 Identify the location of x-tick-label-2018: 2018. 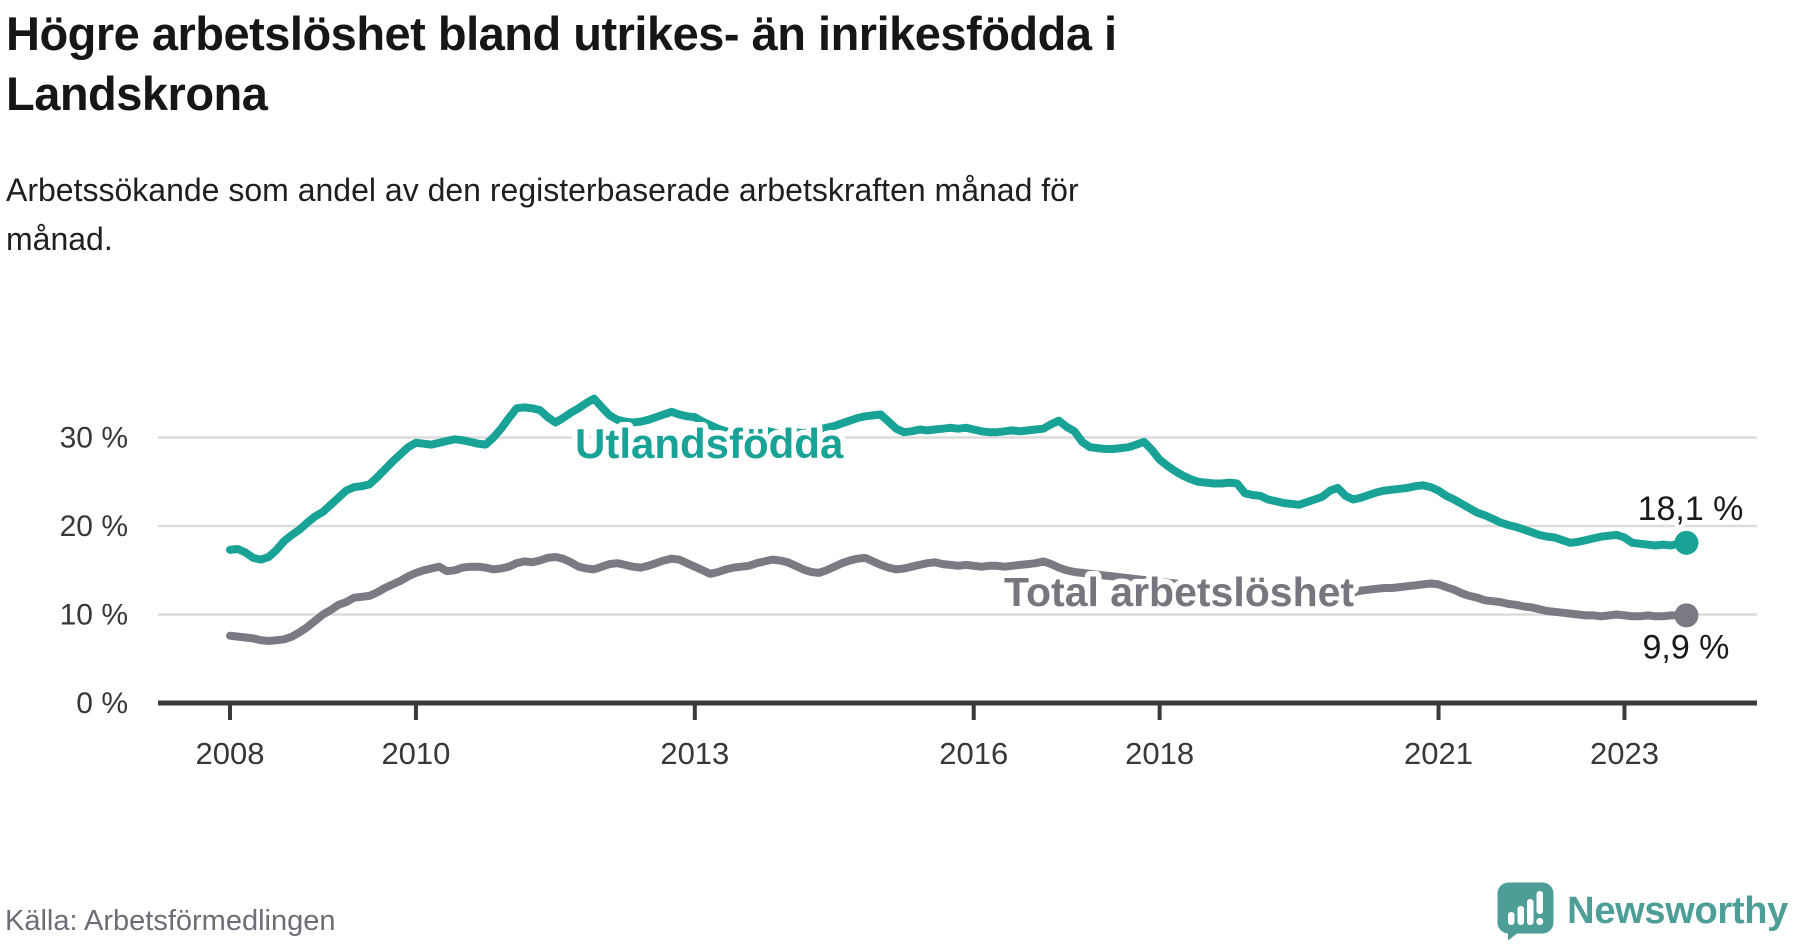
(1159, 753).